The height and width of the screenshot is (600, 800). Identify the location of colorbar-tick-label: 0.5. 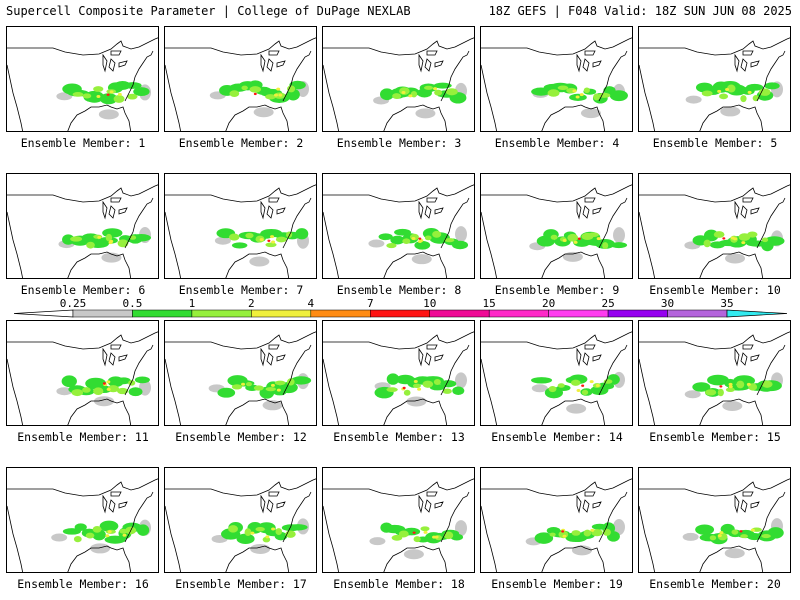
(133, 303).